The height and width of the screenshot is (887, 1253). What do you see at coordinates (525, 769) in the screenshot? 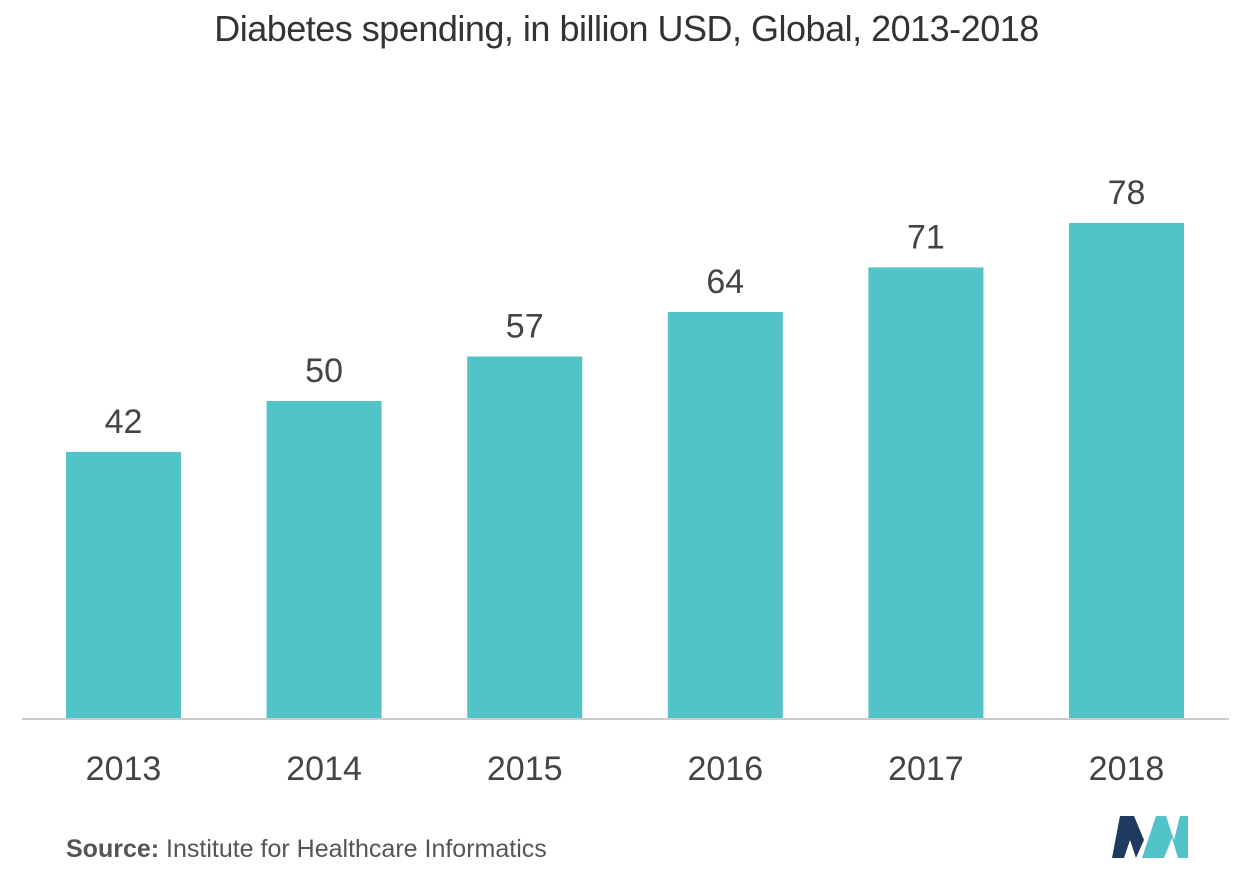
I see `x-tick-label-2015: 2015` at bounding box center [525, 769].